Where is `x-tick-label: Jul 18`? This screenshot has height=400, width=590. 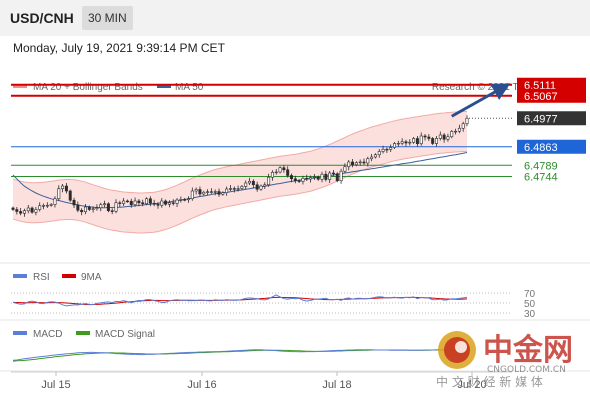 x-tick-label: Jul 18 is located at coordinates (336, 385).